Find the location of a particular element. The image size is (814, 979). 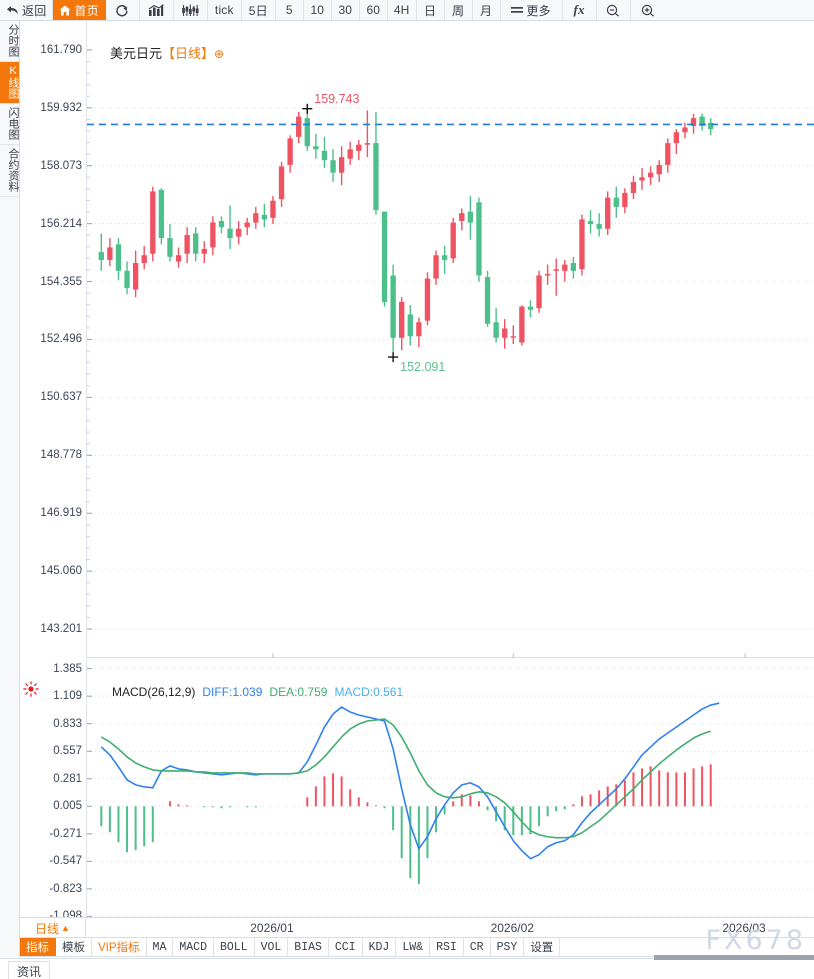

price-tick-label: 161.790 is located at coordinates (61, 49).